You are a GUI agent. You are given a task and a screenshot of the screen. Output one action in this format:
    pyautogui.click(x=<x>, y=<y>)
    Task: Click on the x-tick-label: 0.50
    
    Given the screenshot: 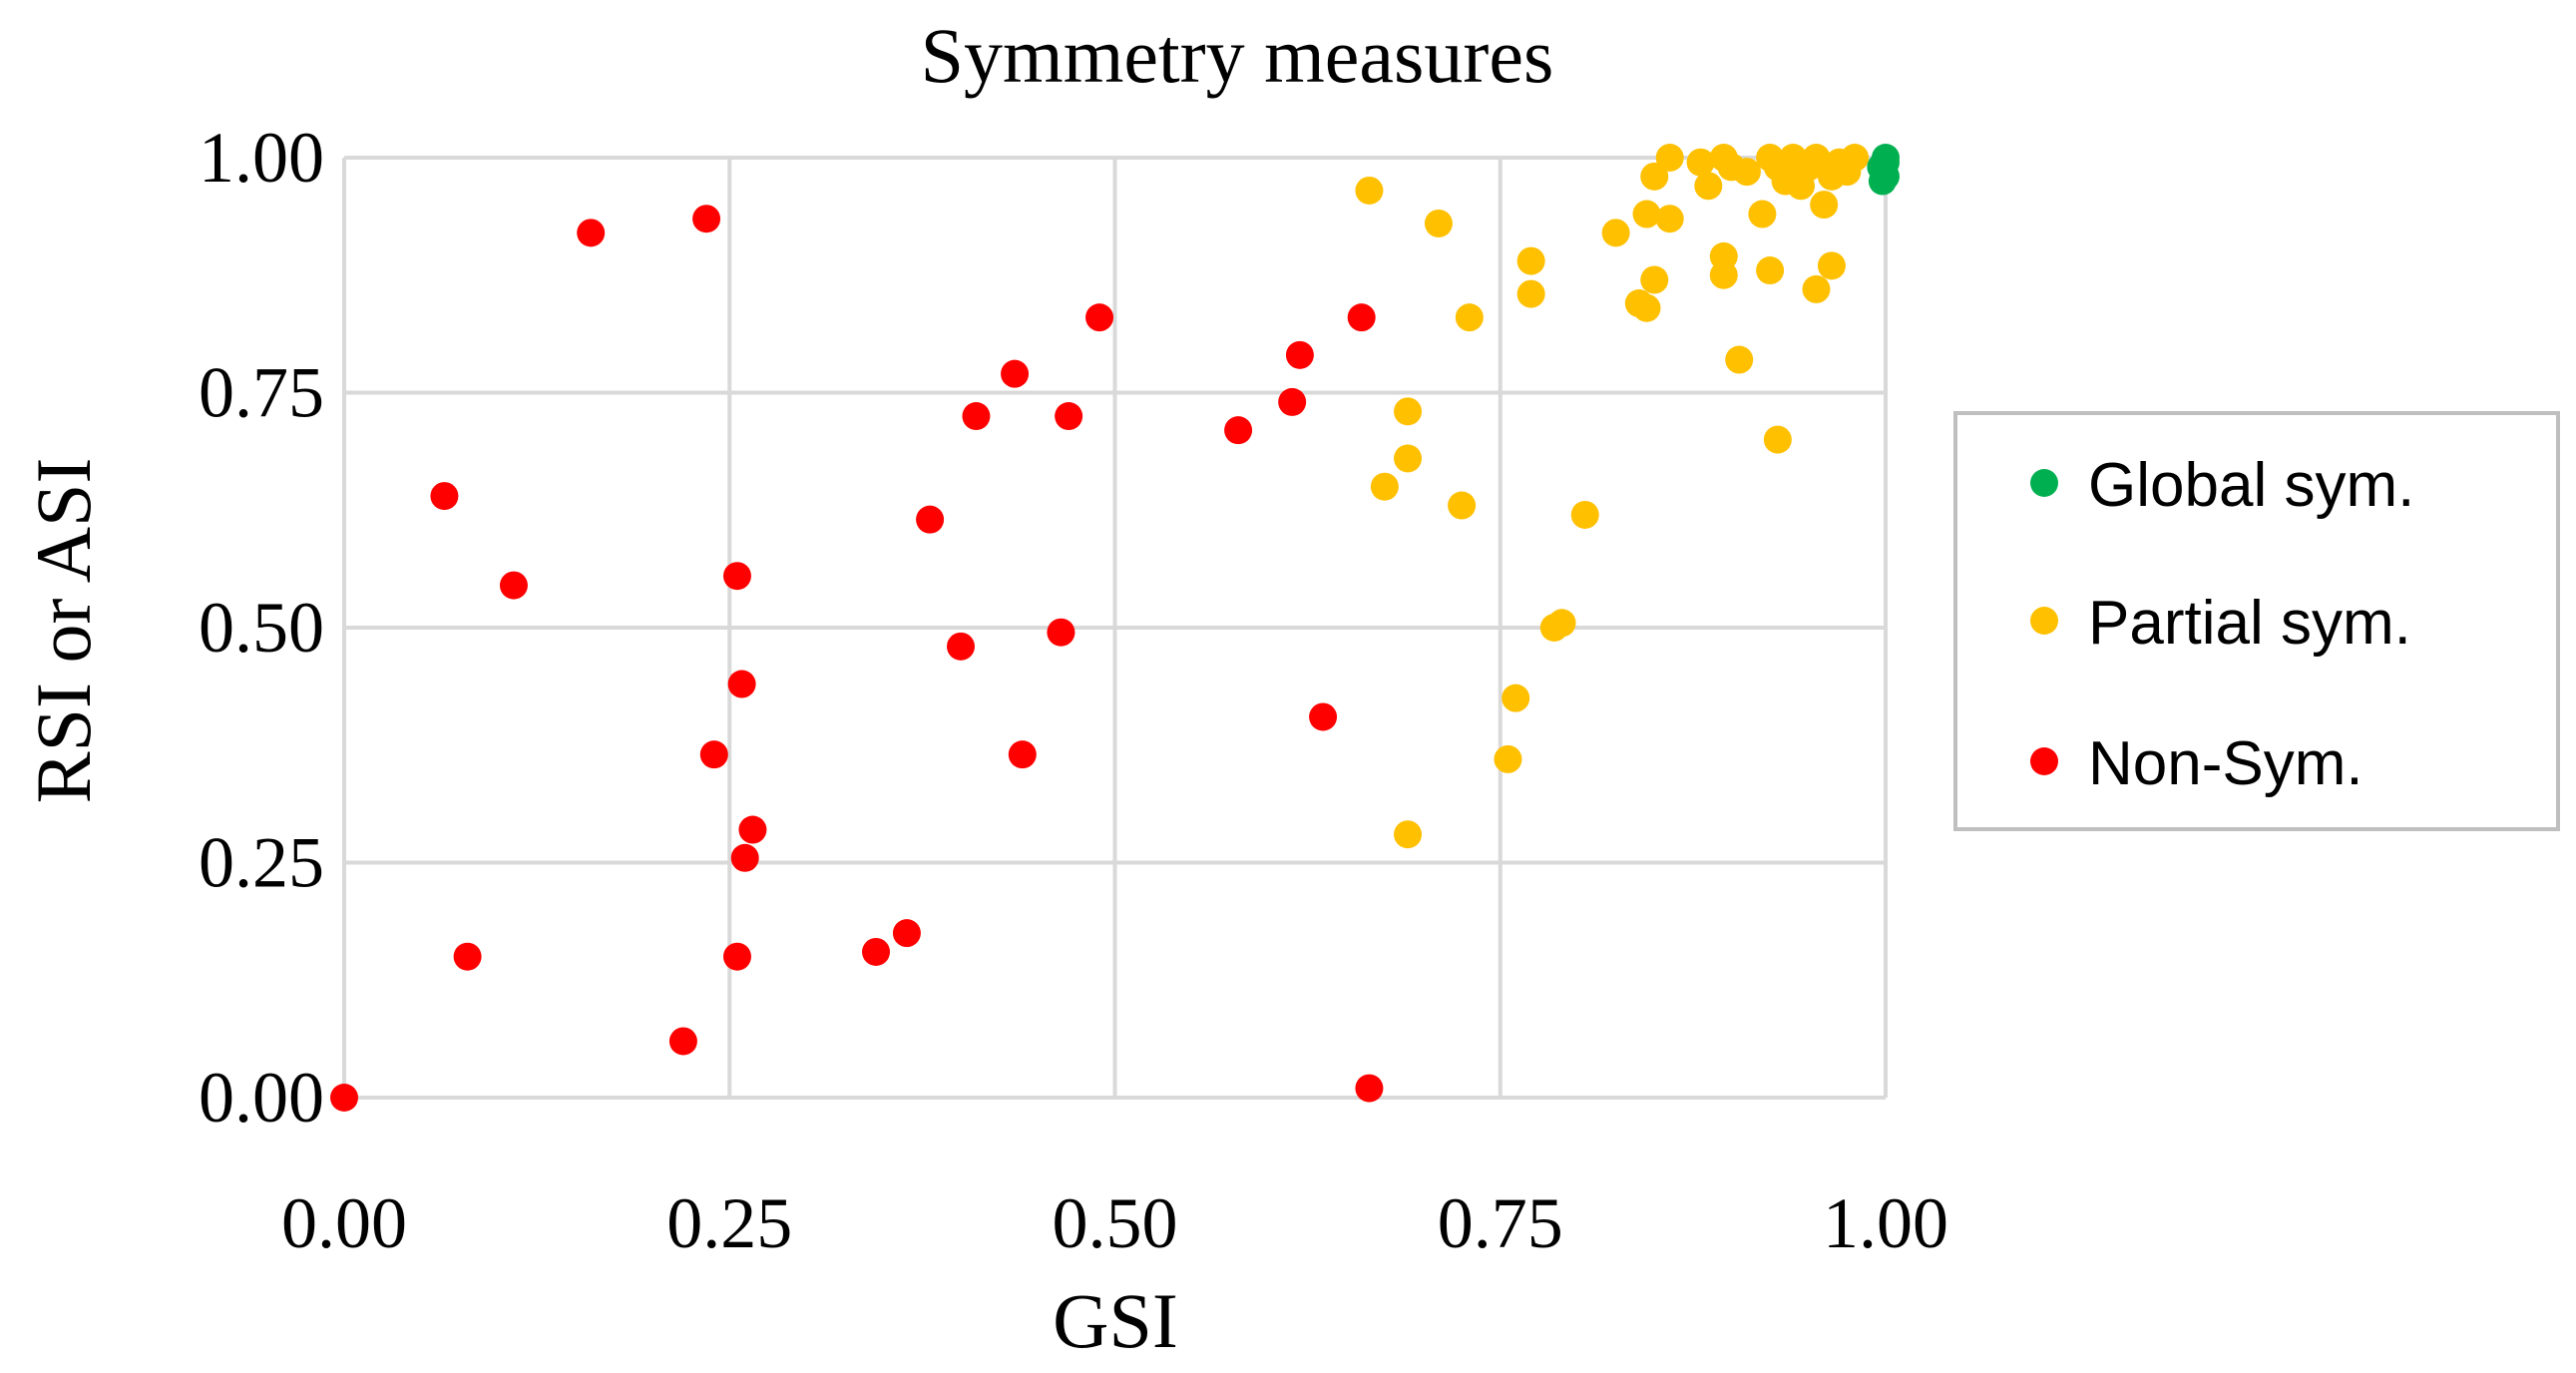 What is the action you would take?
    pyautogui.click(x=1115, y=1223)
    